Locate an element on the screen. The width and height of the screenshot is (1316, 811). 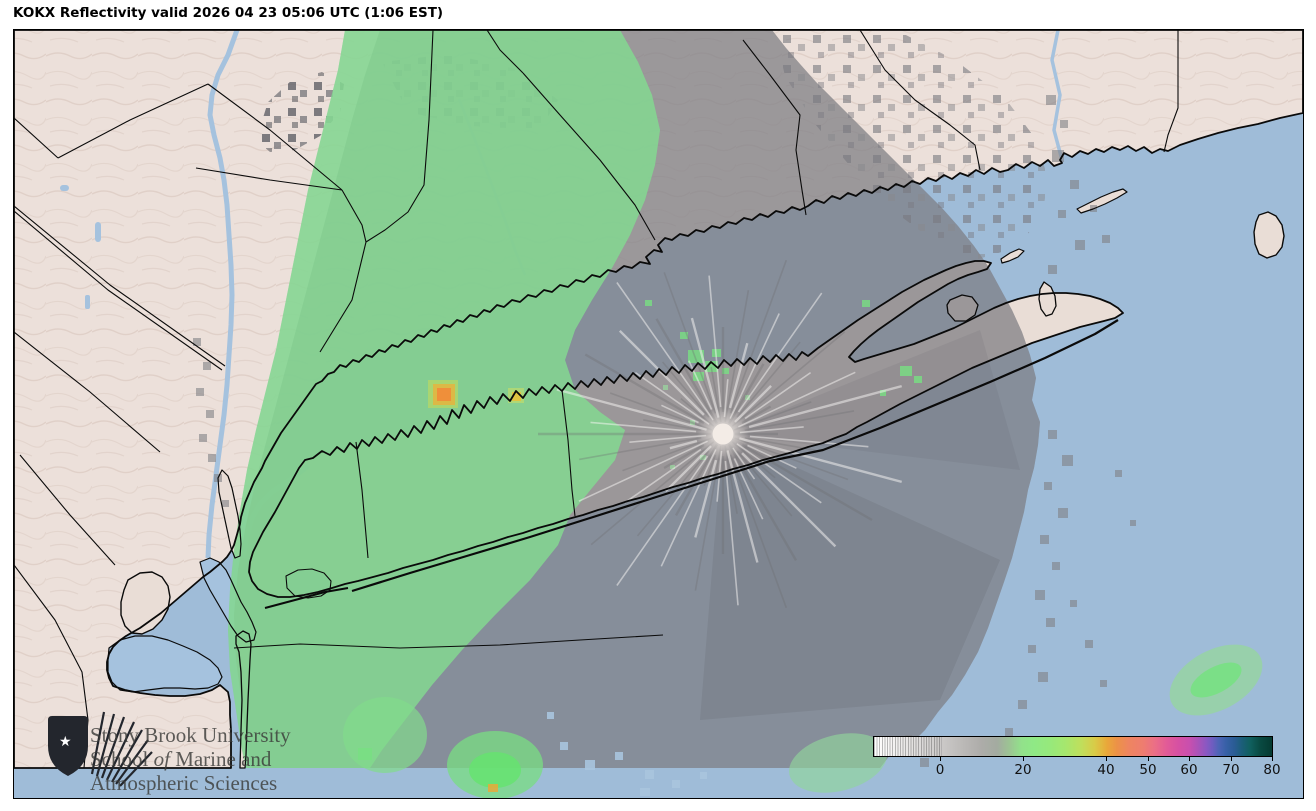
weak-echo-holes is located at coordinates (627, 754).